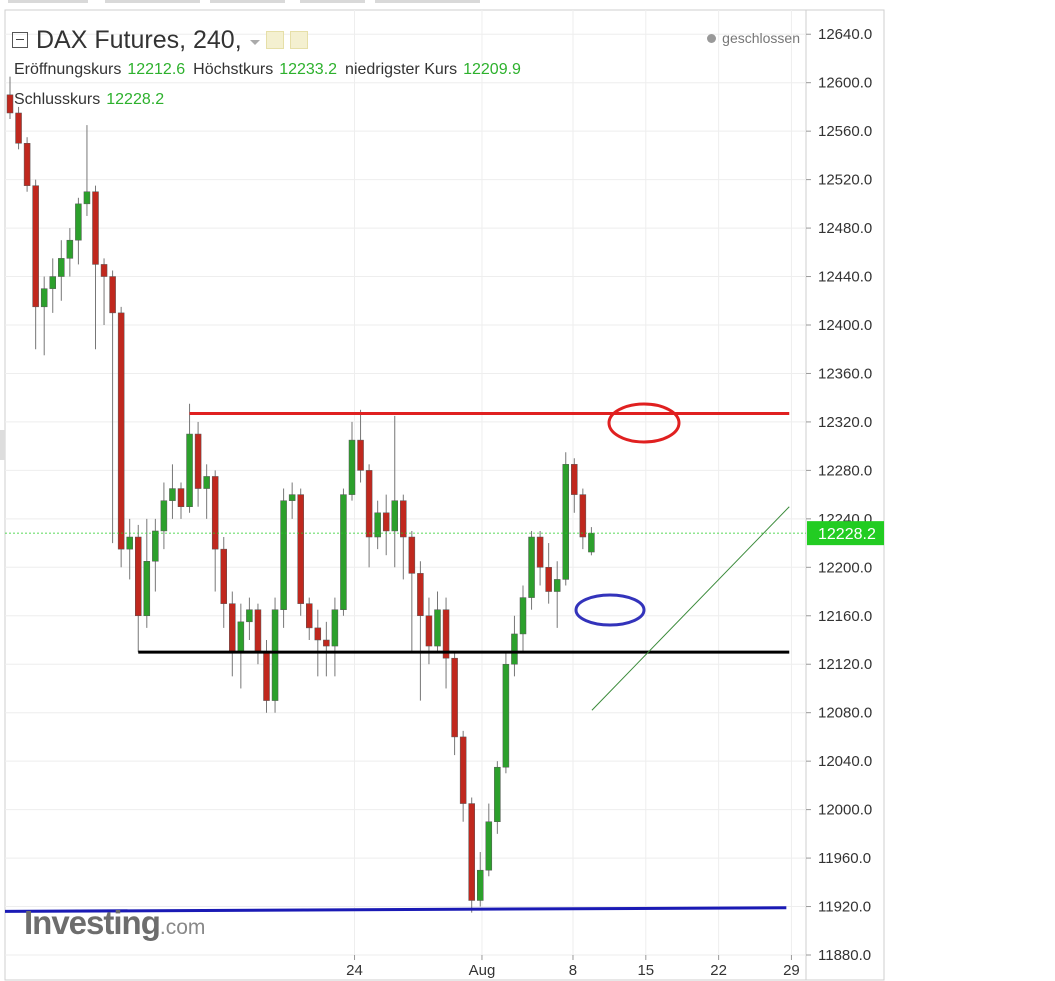  Describe the element at coordinates (845, 810) in the screenshot. I see `y-tick-label: 12000.0` at that location.